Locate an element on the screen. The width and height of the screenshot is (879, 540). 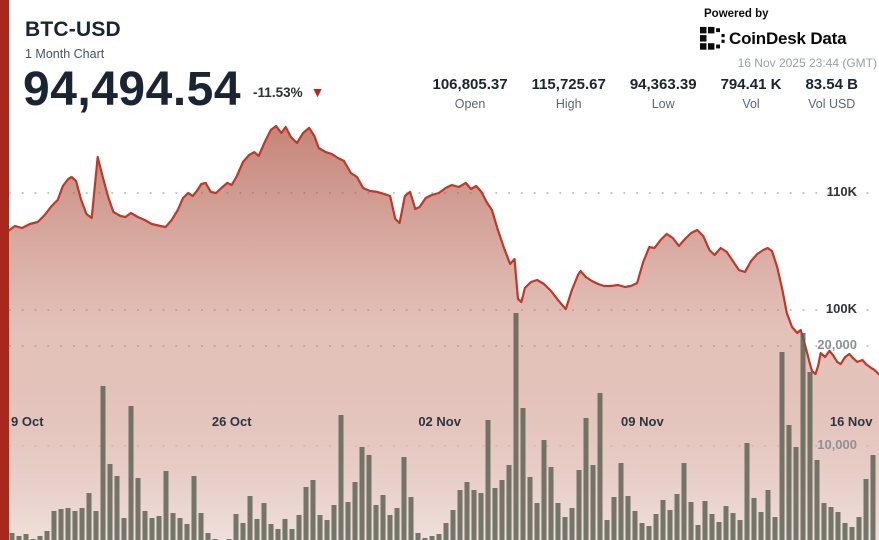
stat-vol-label: Vol is located at coordinates (751, 104).